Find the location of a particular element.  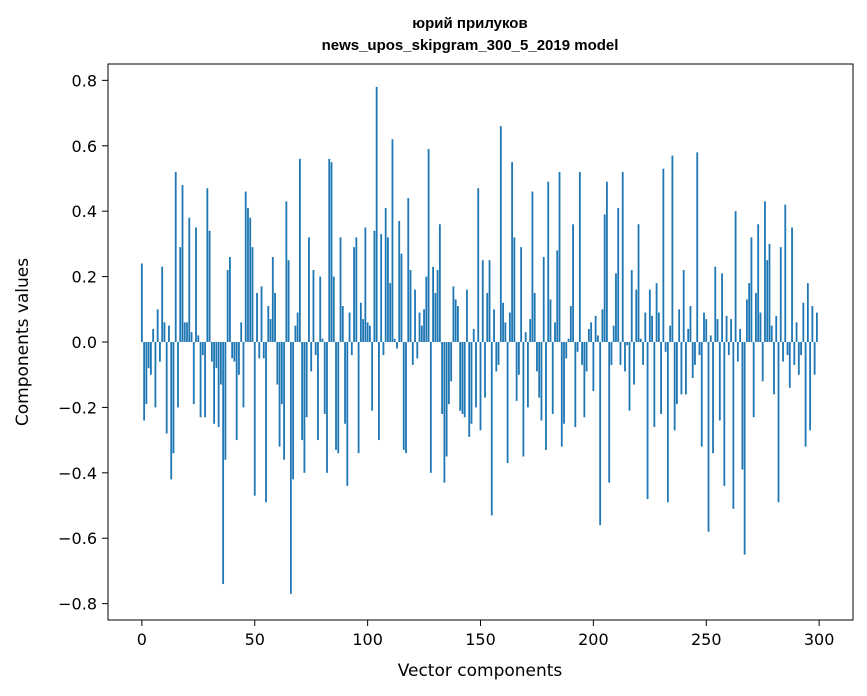

x-tick-label: 50 is located at coordinates (255, 639).